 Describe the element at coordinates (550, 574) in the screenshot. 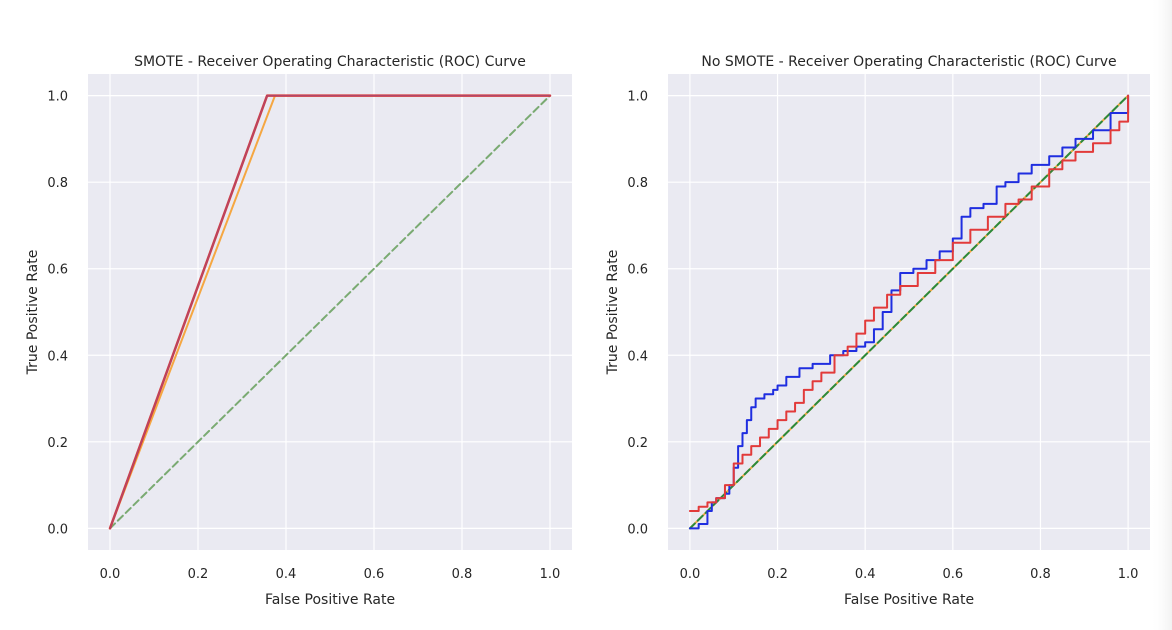

I see `smote-x-tick-label: 1.0` at that location.